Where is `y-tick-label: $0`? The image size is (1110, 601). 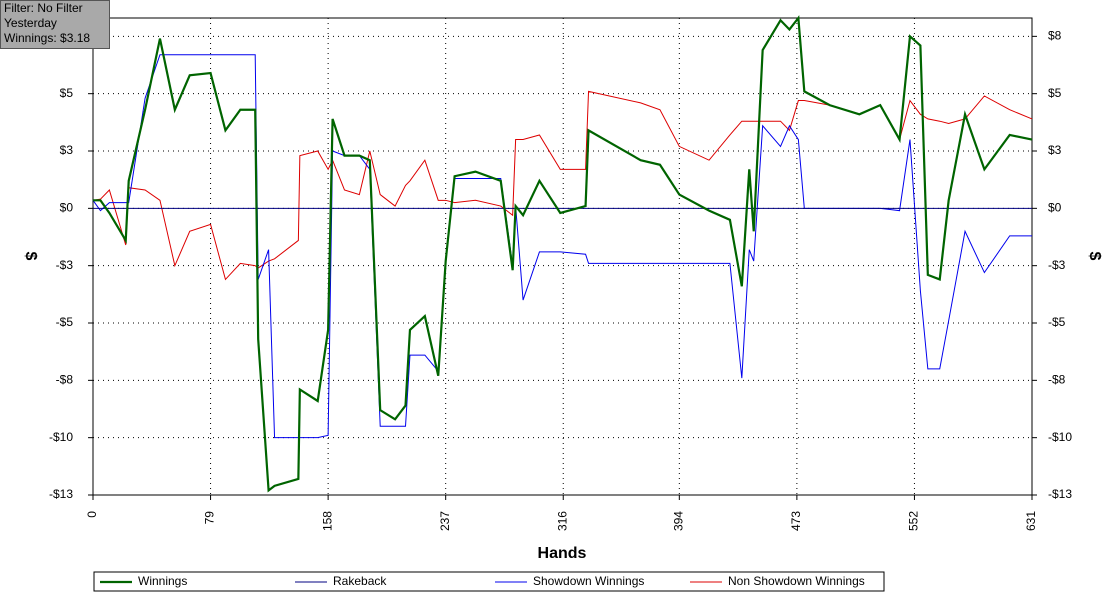
y-tick-label: $0 is located at coordinates (67, 208).